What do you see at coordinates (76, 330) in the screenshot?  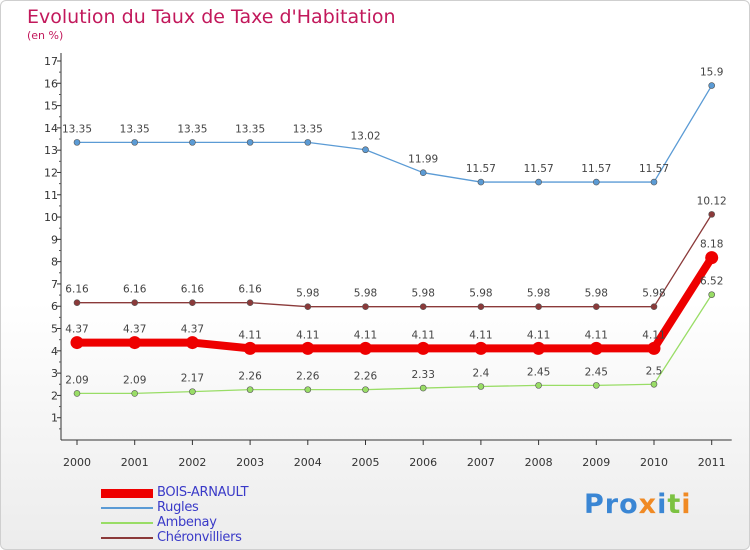 I see `data-label: 4.37` at bounding box center [76, 330].